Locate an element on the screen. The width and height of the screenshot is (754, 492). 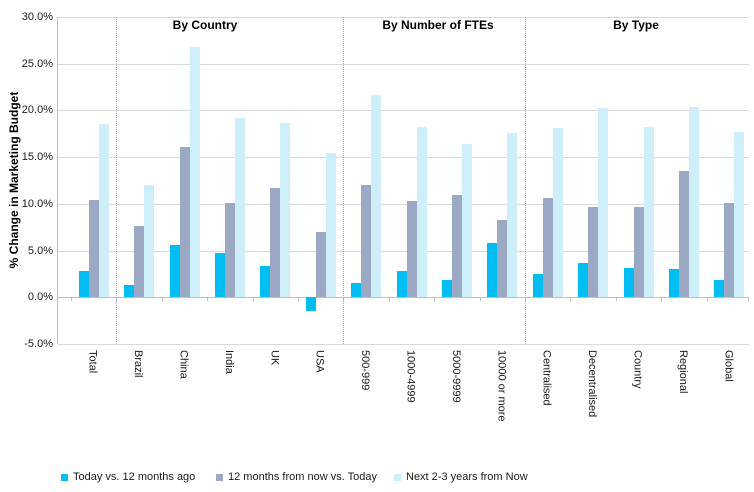
category-label: China is located at coordinates (183, 364).